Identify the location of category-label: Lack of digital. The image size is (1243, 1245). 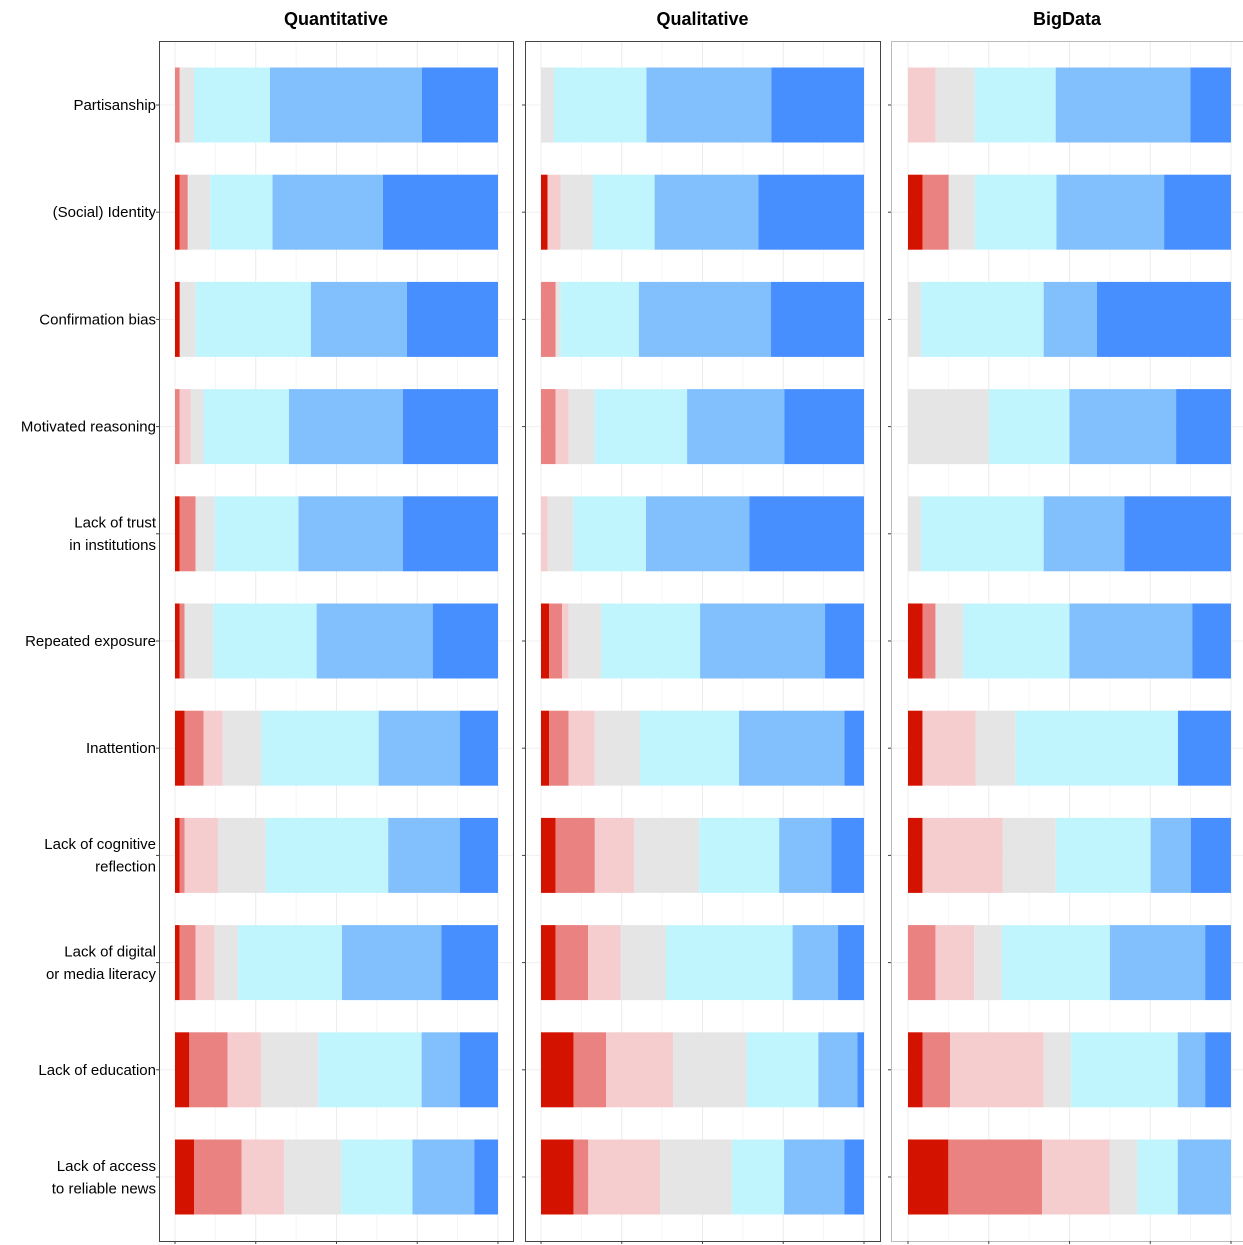
(110, 951).